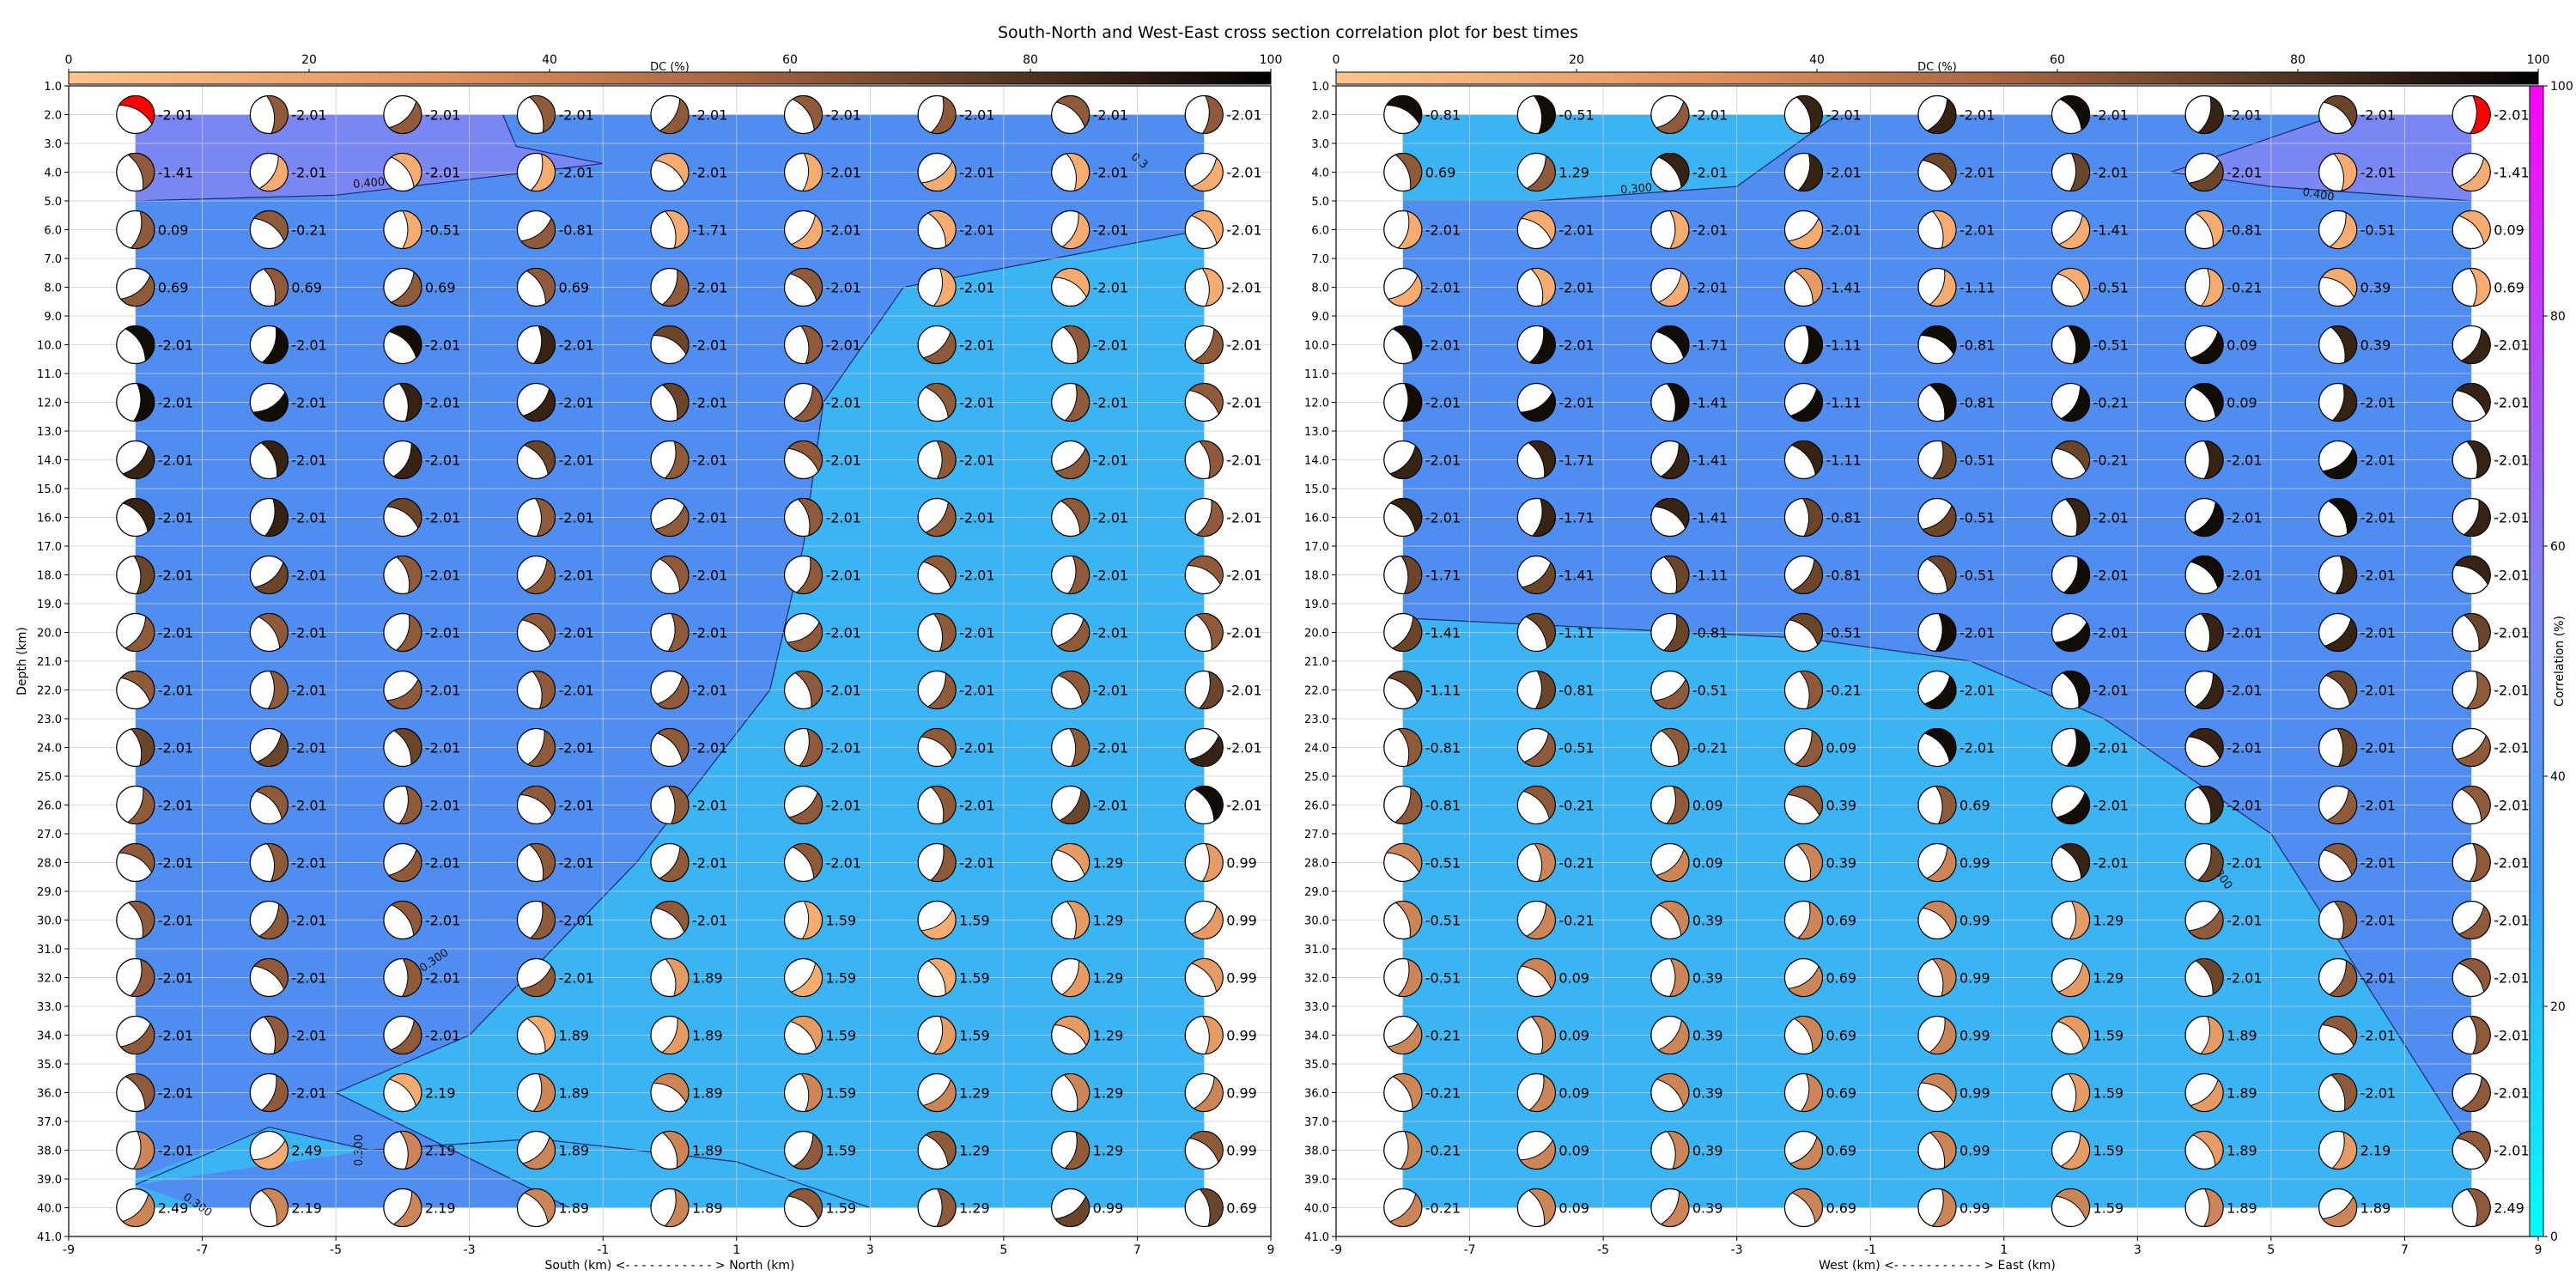 The width and height of the screenshot is (2576, 1288). What do you see at coordinates (306, 288) in the screenshot?
I see `beachball-label: 0.69` at bounding box center [306, 288].